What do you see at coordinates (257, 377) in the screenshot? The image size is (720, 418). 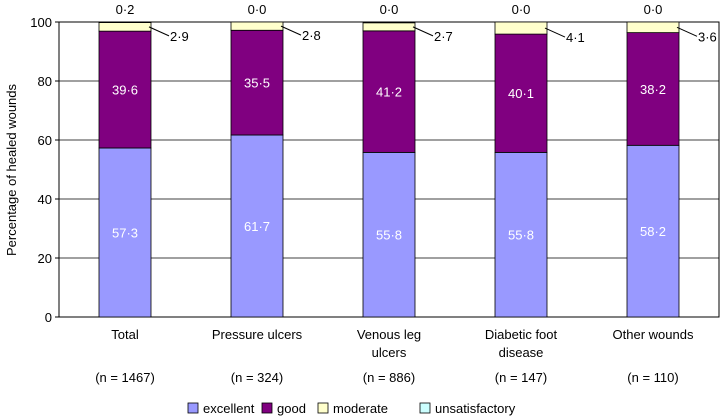 I see `category-n-label: (n = 324)` at bounding box center [257, 377].